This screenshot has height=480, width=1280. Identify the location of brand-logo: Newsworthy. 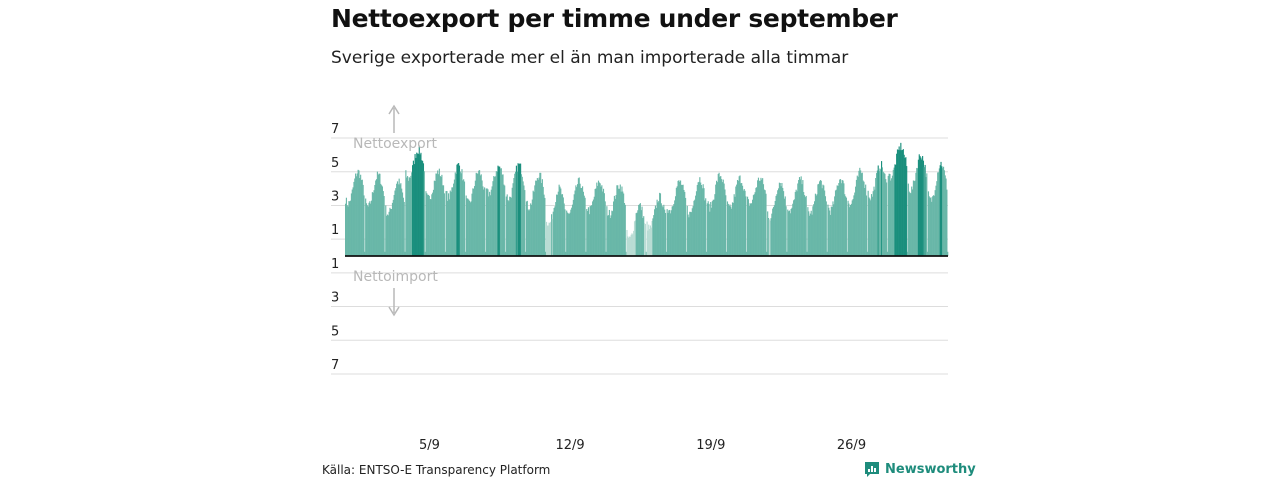
(920, 469).